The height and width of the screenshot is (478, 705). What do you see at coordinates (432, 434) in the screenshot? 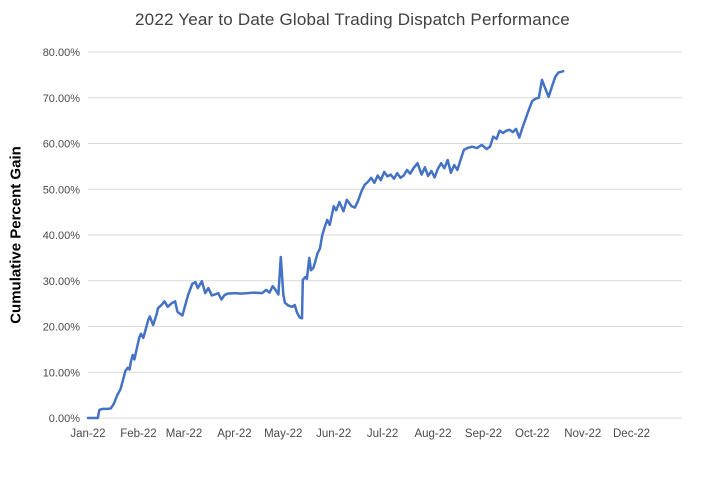
I see `x-tick-label: Aug-22` at bounding box center [432, 434].